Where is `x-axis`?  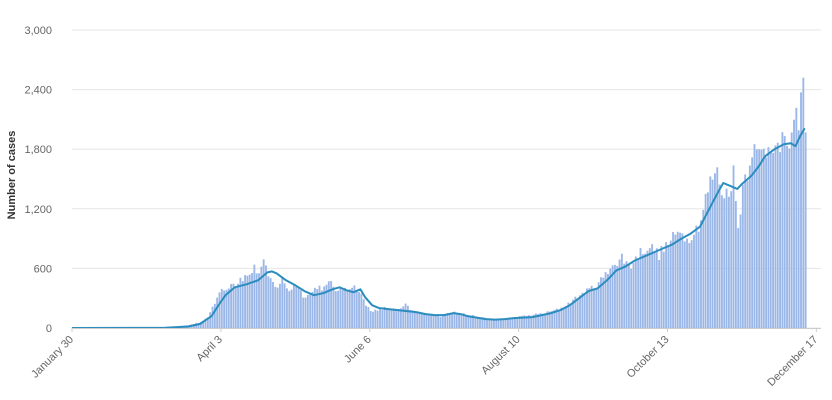 x-axis is located at coordinates (446, 330).